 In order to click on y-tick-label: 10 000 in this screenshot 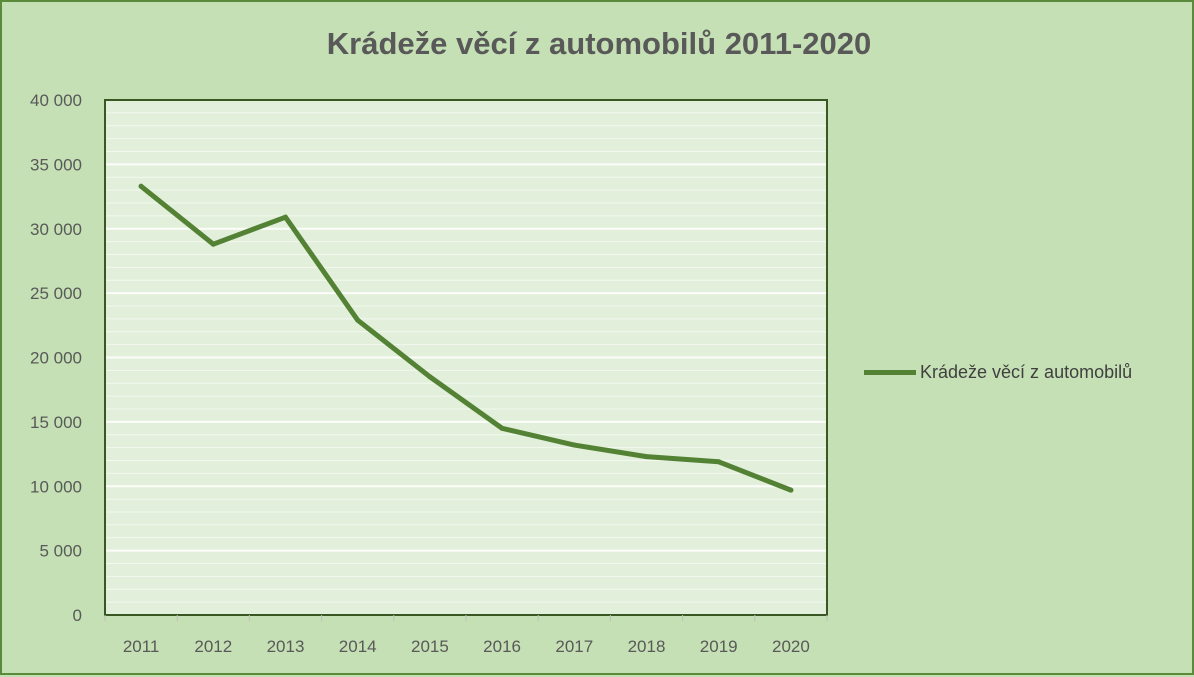, I will do `click(56, 486)`.